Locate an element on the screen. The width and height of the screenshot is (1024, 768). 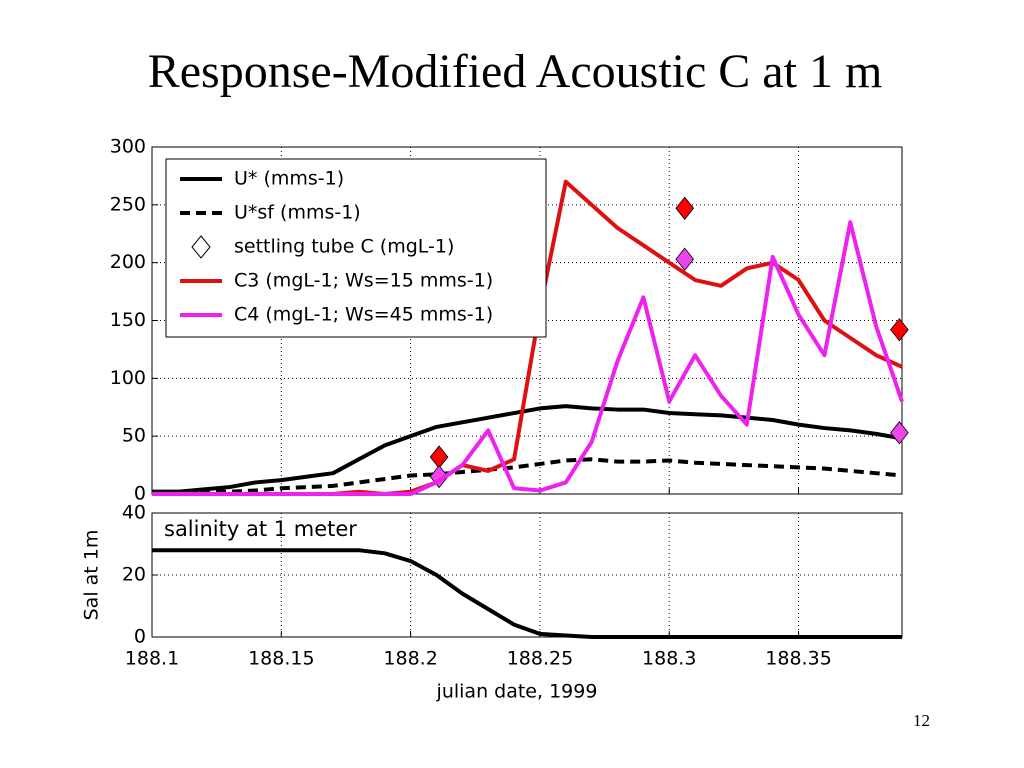
y-tick-label: 100 is located at coordinates (128, 378).